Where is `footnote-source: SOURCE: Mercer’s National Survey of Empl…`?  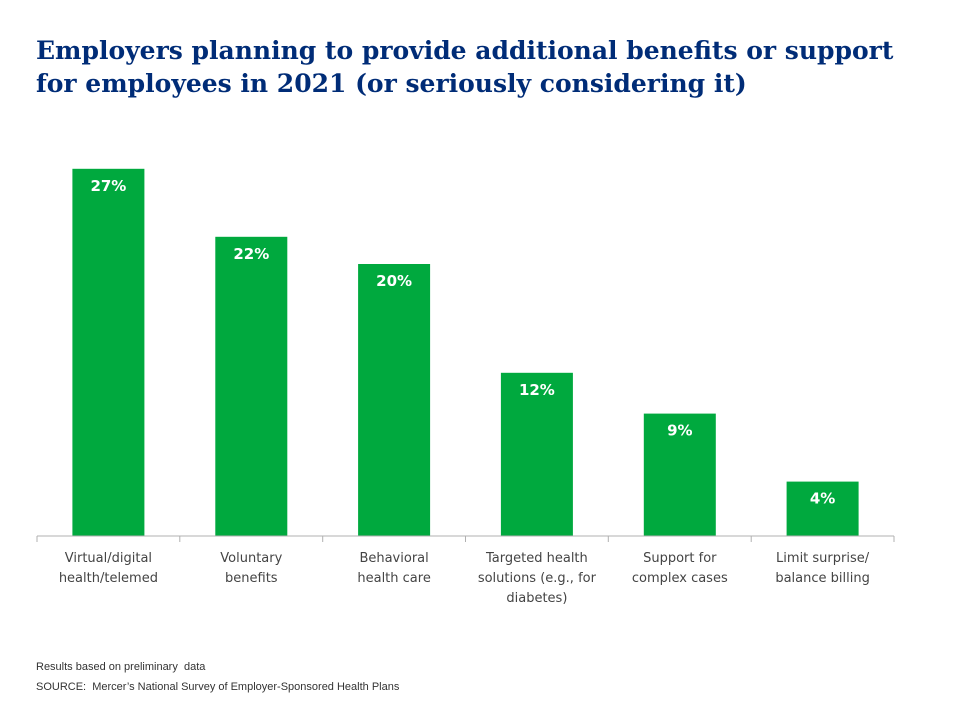 footnote-source: SOURCE: Mercer’s National Survey of Empl… is located at coordinates (218, 687).